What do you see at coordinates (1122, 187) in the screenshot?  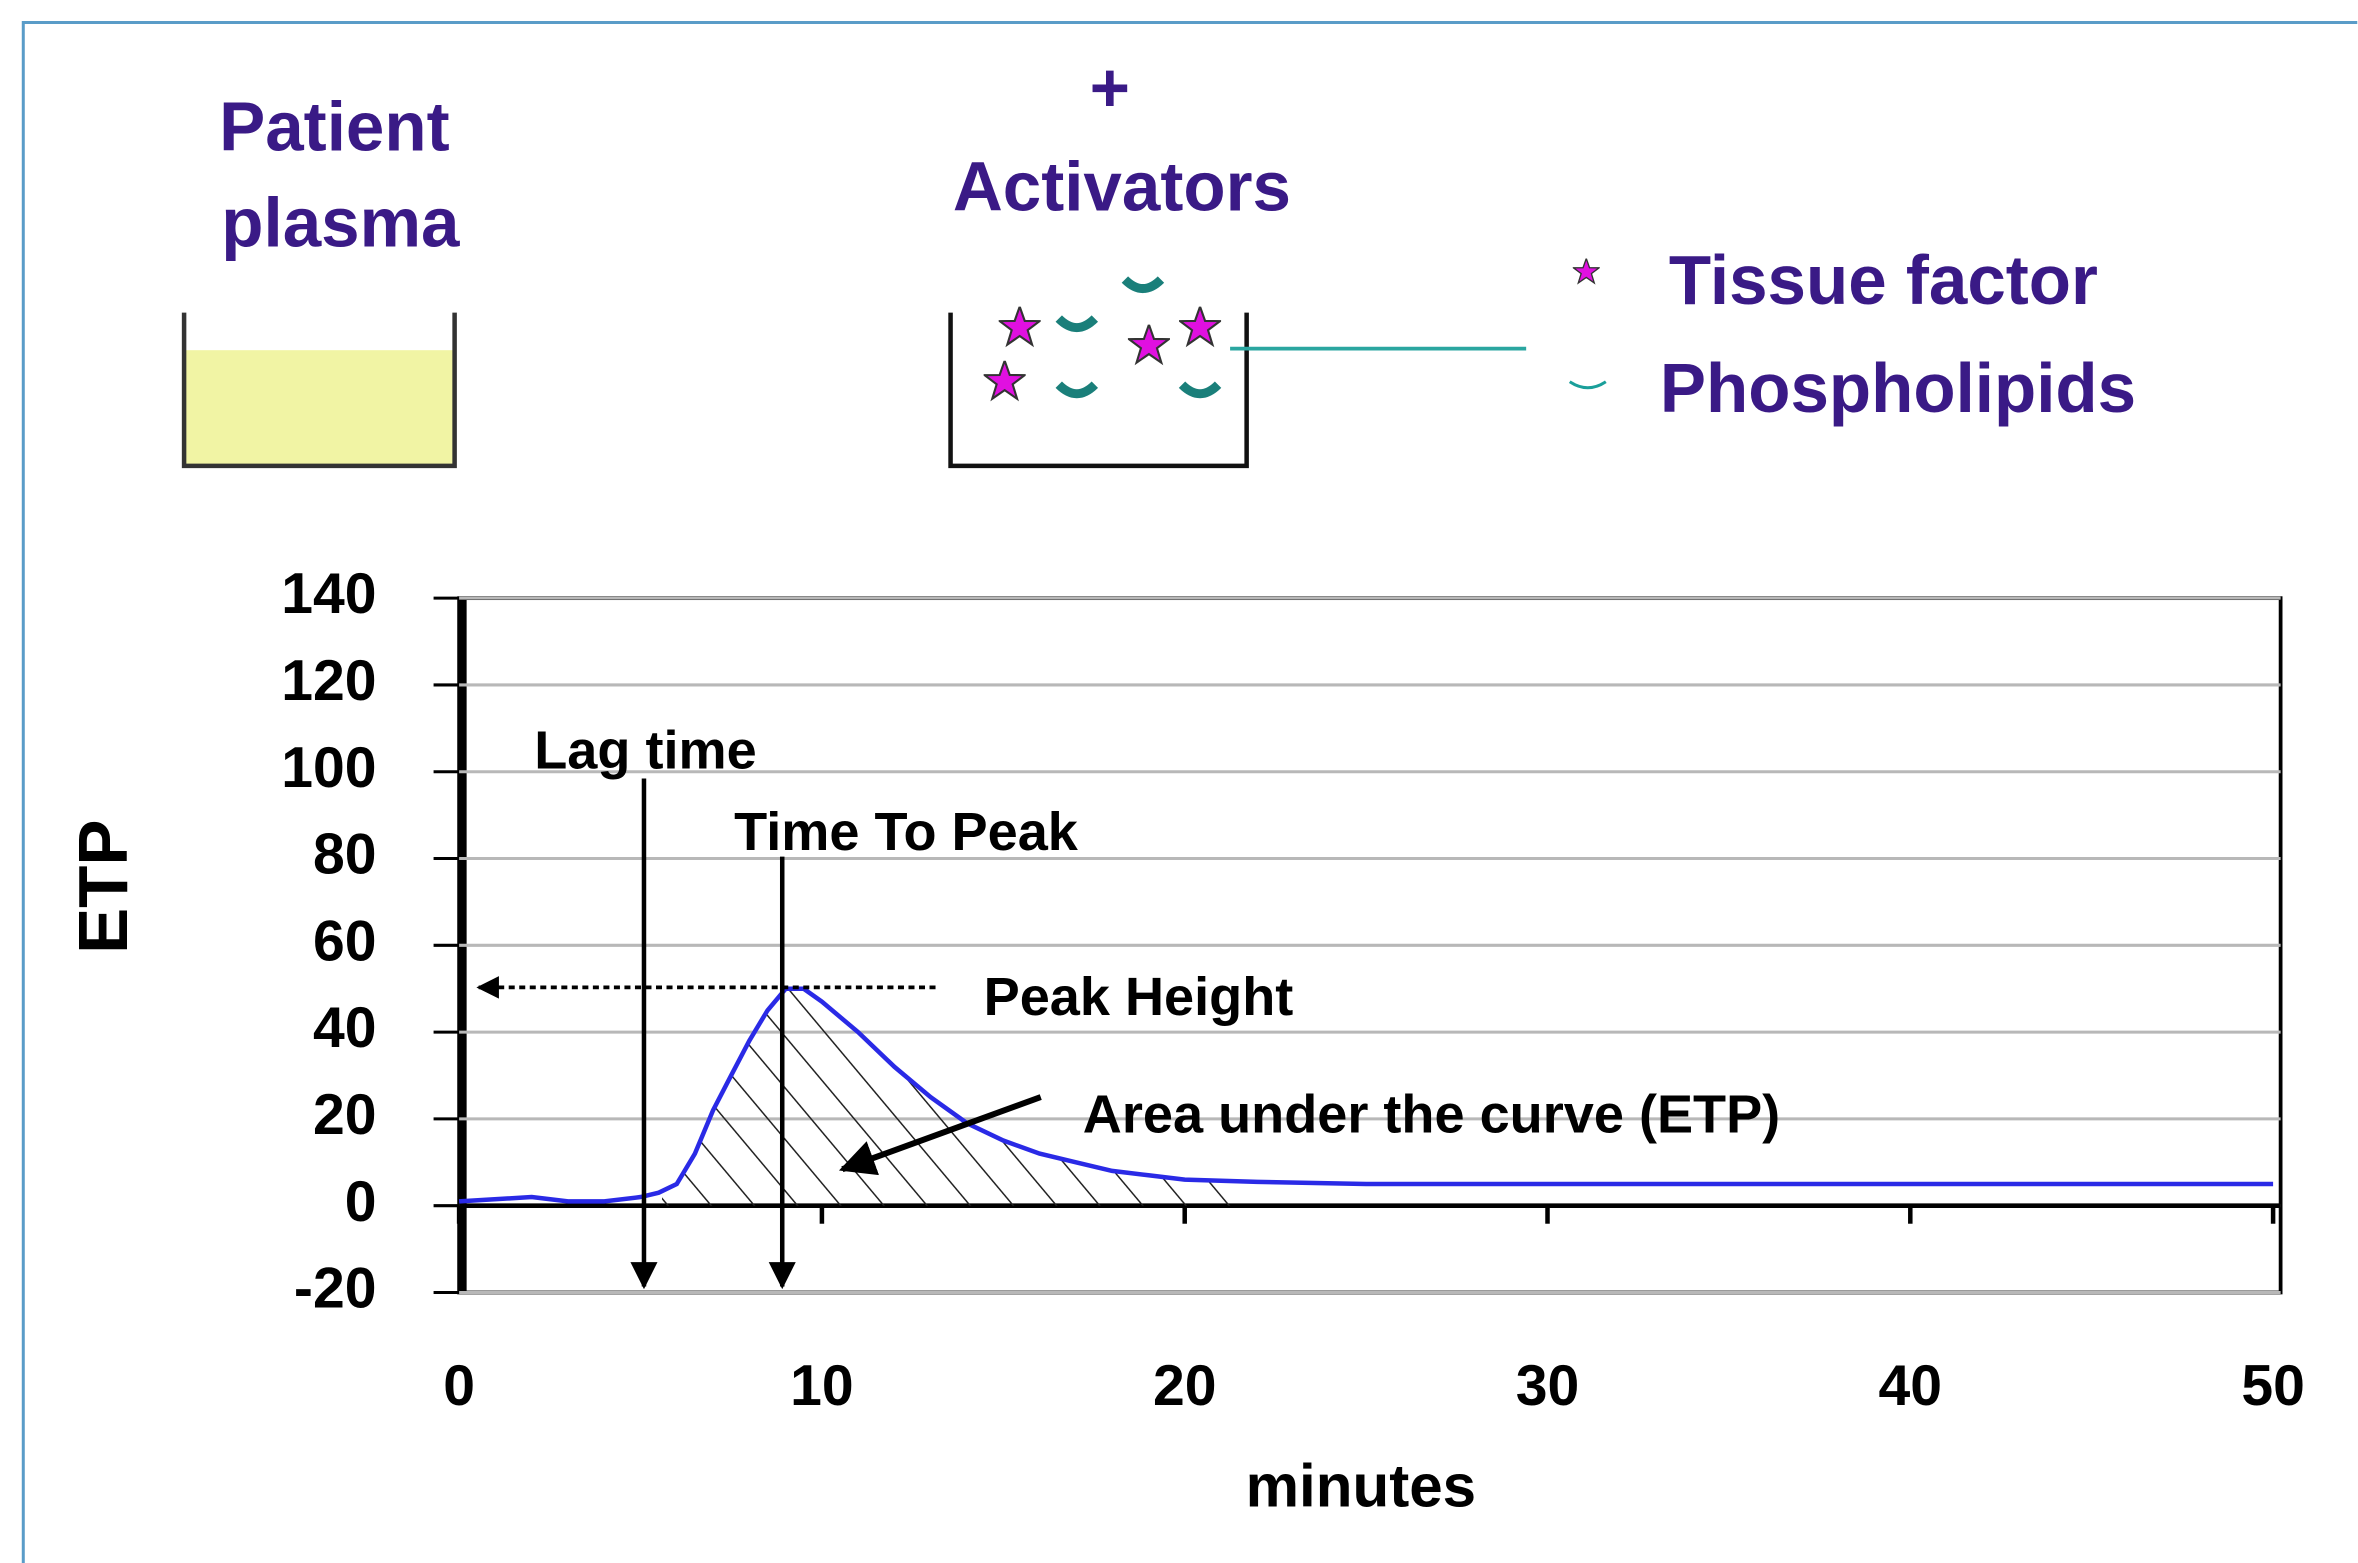 I see `activators-label: Activators` at bounding box center [1122, 187].